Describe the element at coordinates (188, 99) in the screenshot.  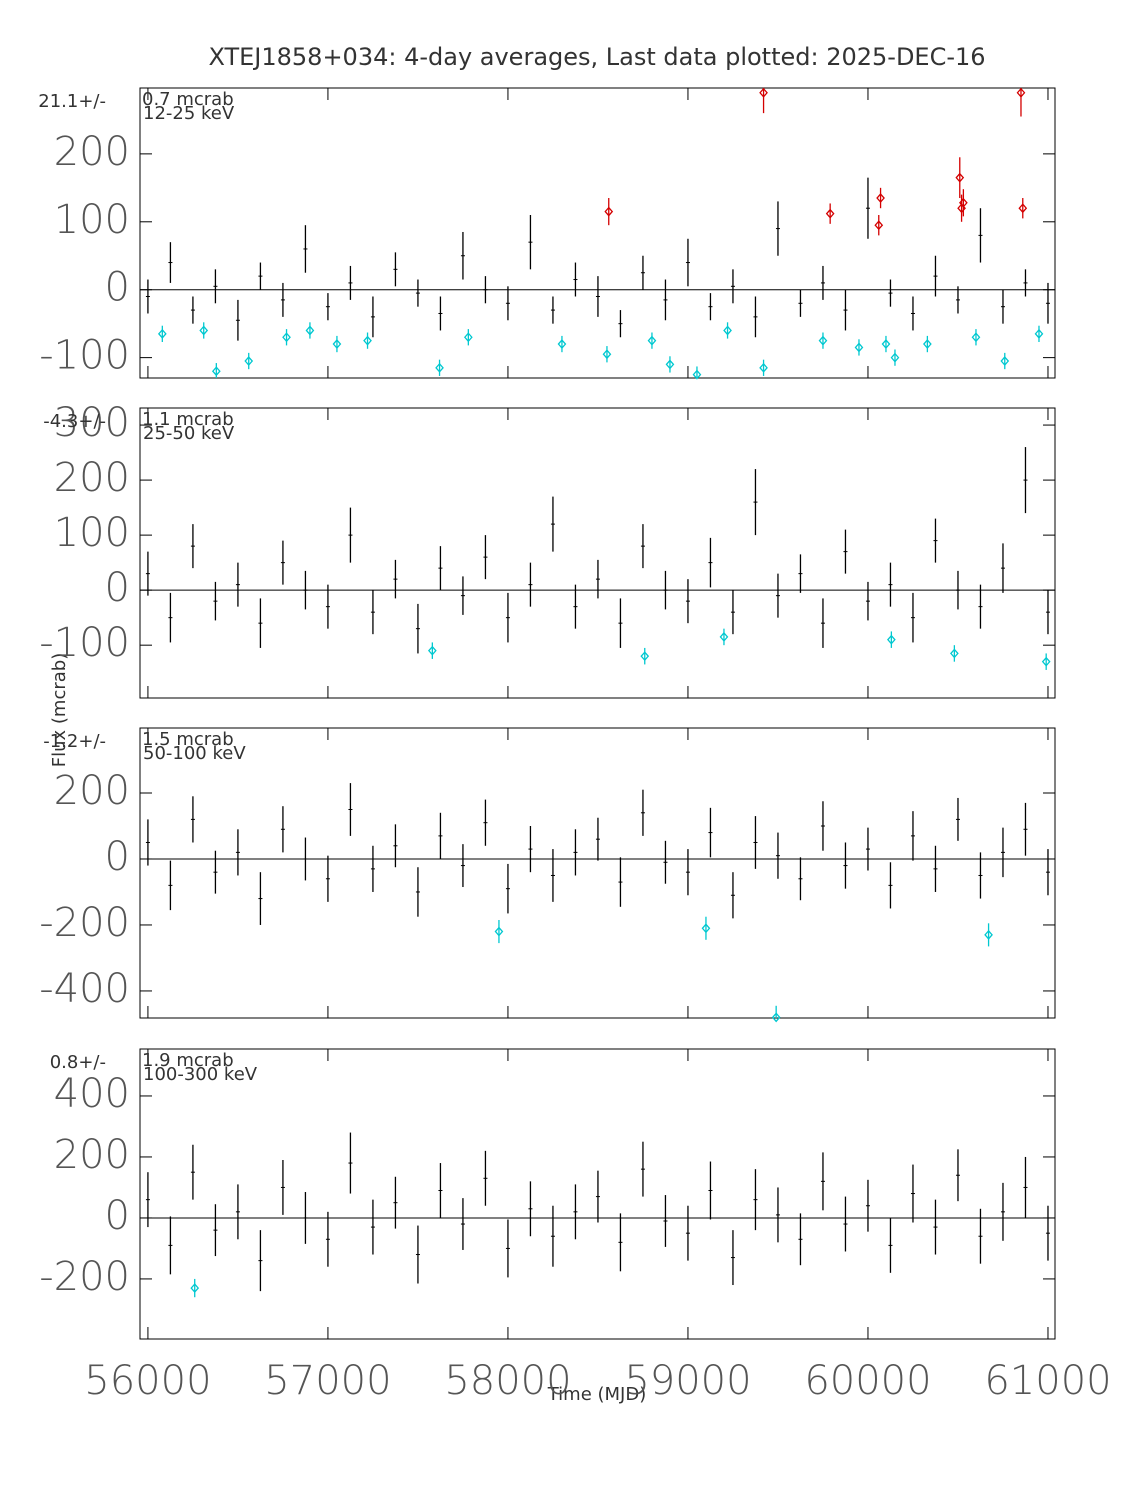
I see `flux-note: 0.7 mcrab` at that location.